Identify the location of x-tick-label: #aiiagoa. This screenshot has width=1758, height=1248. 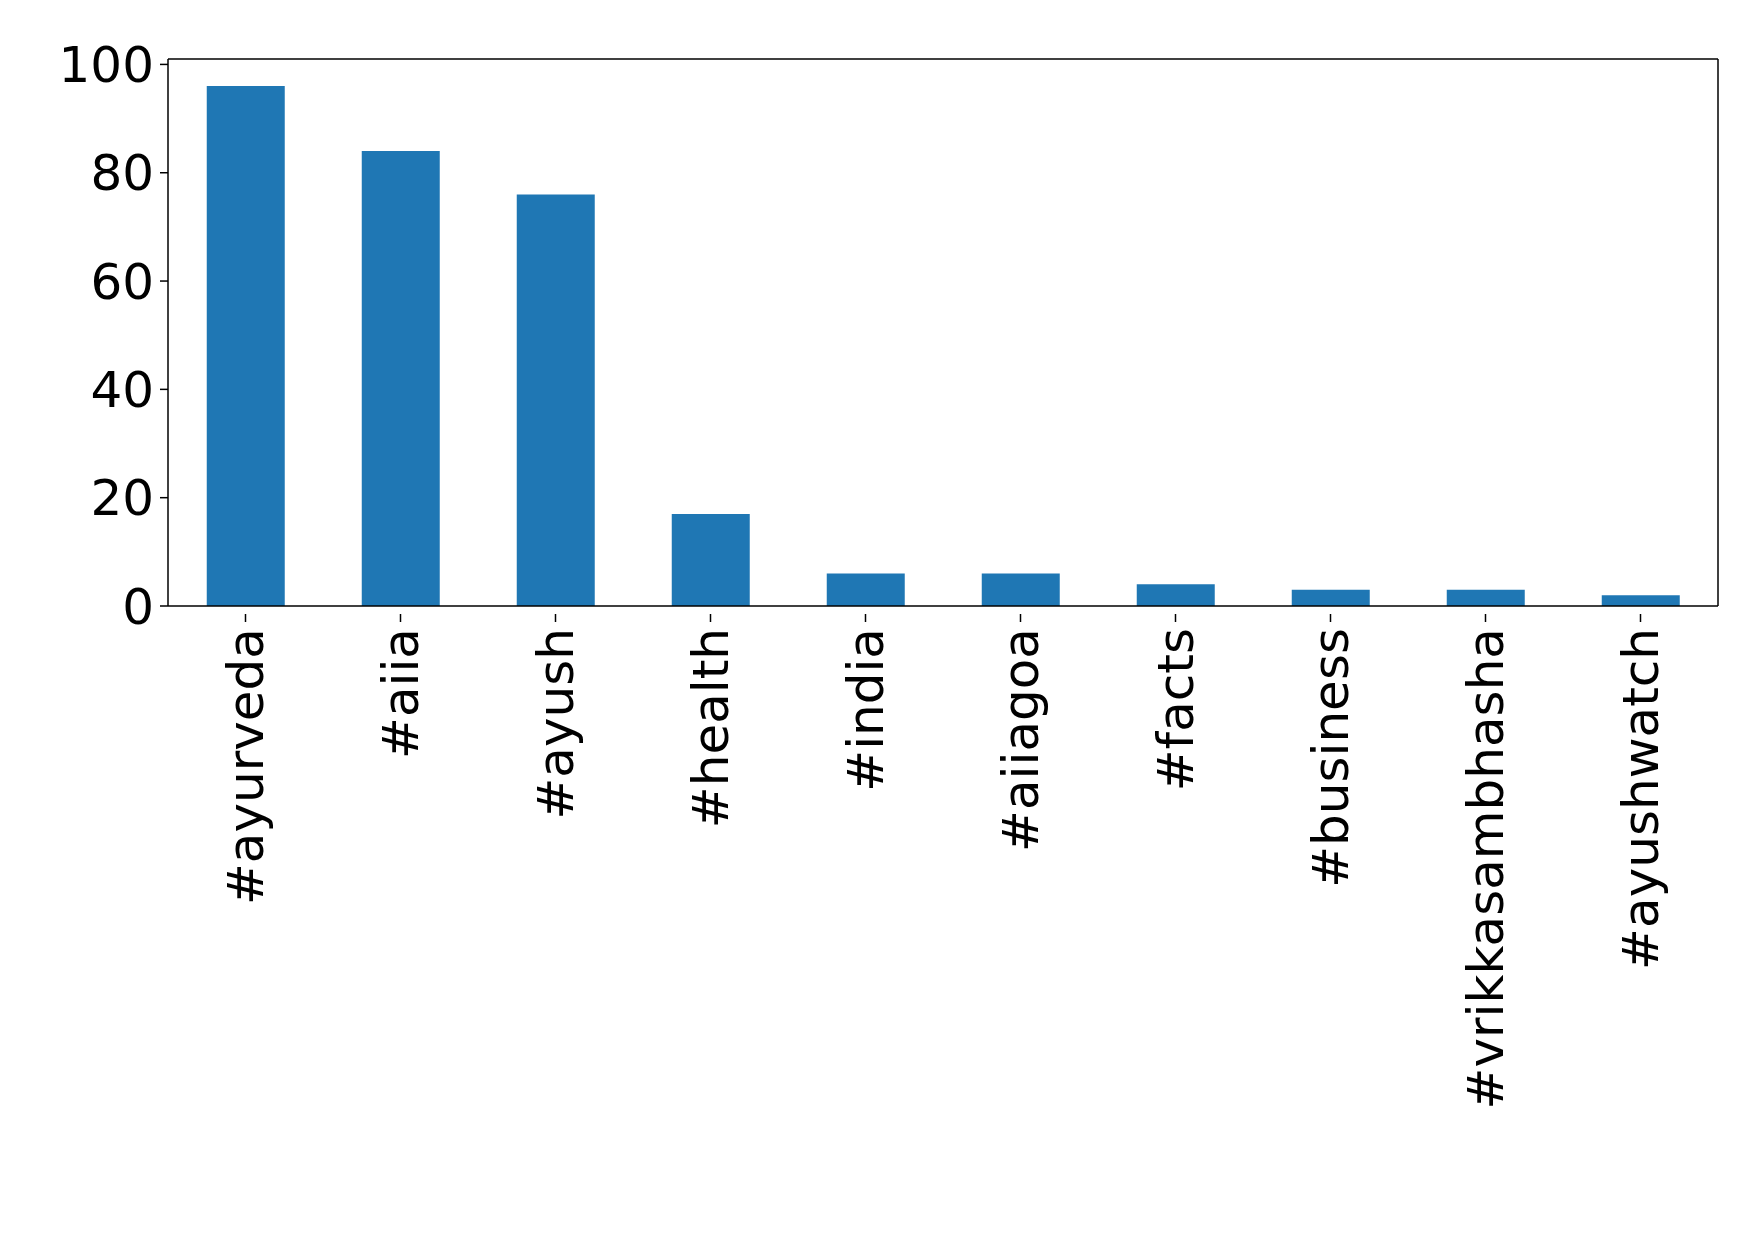
(1020, 740).